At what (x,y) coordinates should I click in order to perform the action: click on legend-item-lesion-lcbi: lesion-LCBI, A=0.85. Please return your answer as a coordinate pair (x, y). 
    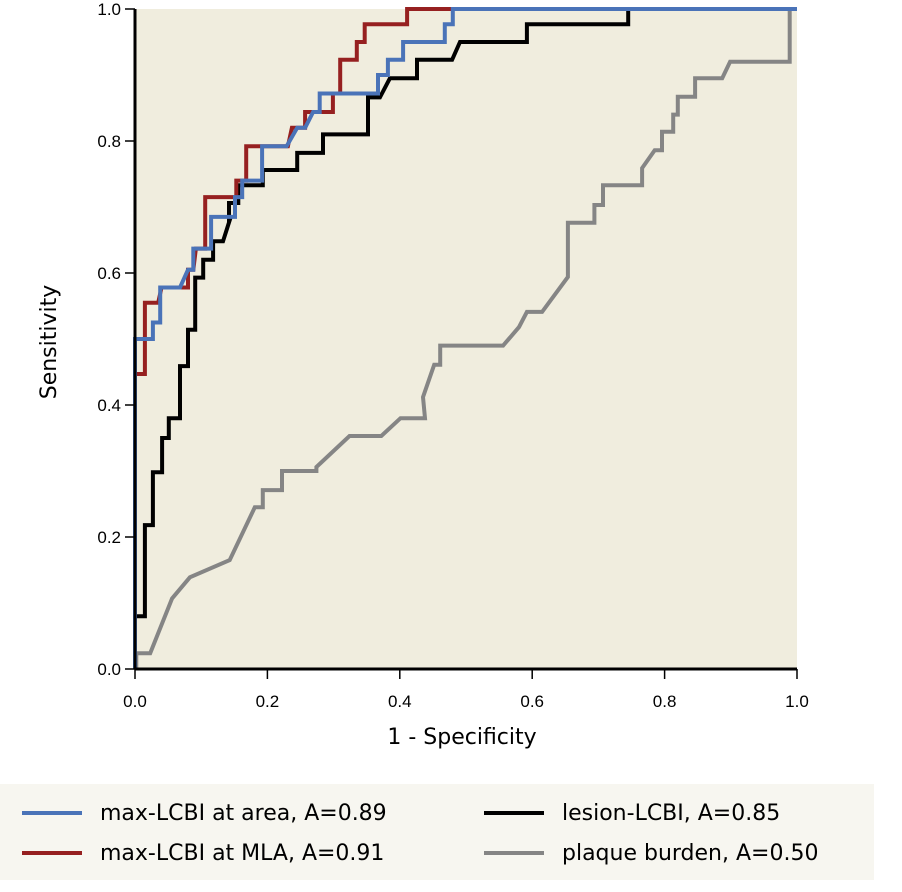
    Looking at the image, I should click on (632, 813).